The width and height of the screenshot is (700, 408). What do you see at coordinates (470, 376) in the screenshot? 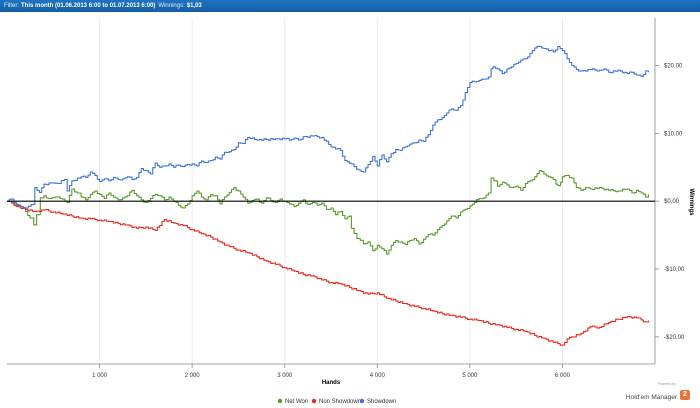
I see `x-tick-label: 5 000` at bounding box center [470, 376].